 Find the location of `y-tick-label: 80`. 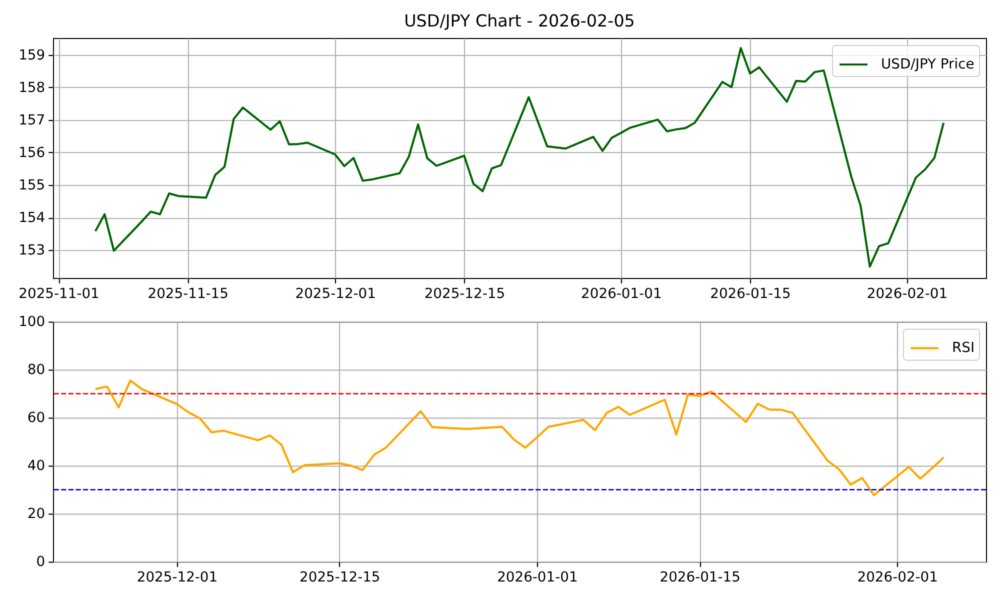

y-tick-label: 80 is located at coordinates (36, 370).